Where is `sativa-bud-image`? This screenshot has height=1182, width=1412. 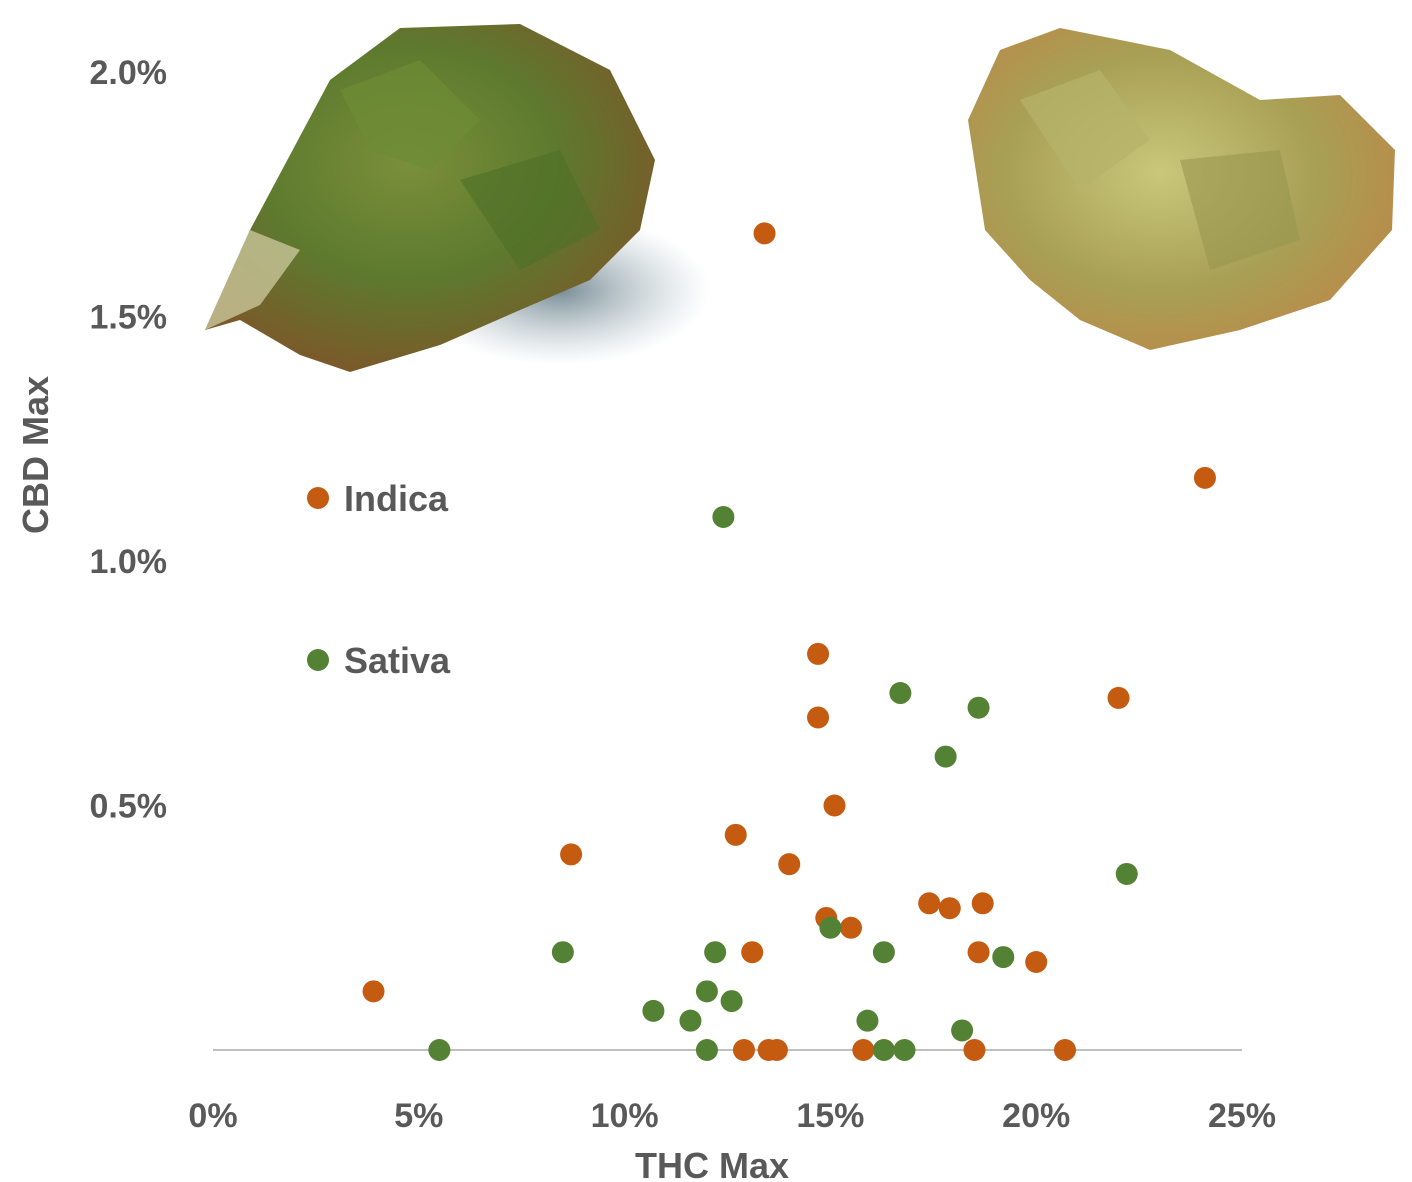 sativa-bud-image is located at coordinates (1181, 189).